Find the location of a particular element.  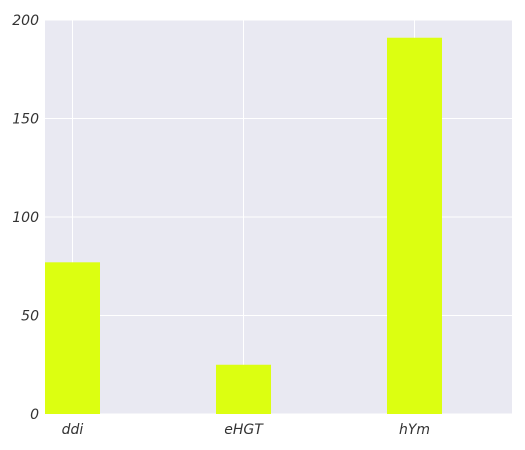

x-tick-label: hYm is located at coordinates (414, 430).